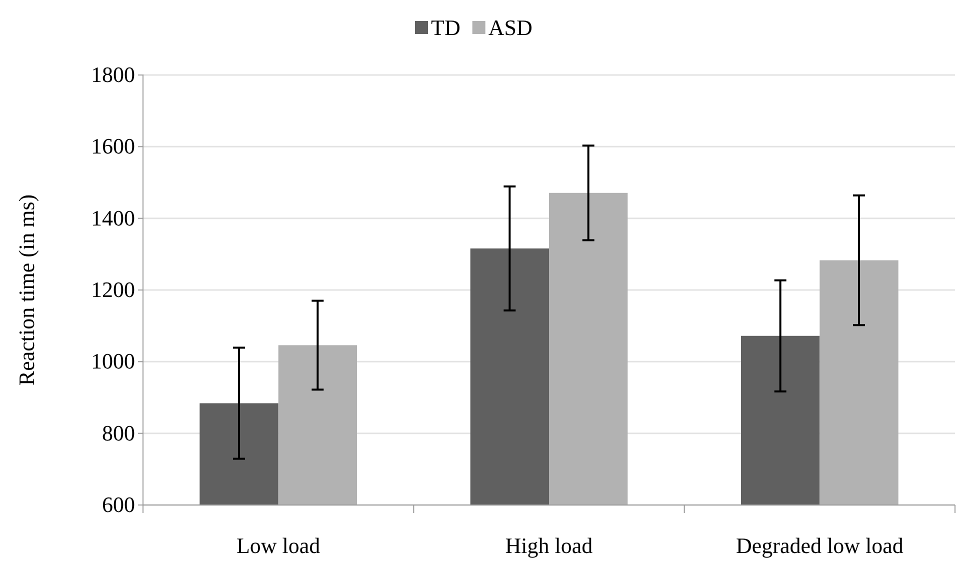  Describe the element at coordinates (113, 361) in the screenshot. I see `y-tick-label: 1000` at that location.